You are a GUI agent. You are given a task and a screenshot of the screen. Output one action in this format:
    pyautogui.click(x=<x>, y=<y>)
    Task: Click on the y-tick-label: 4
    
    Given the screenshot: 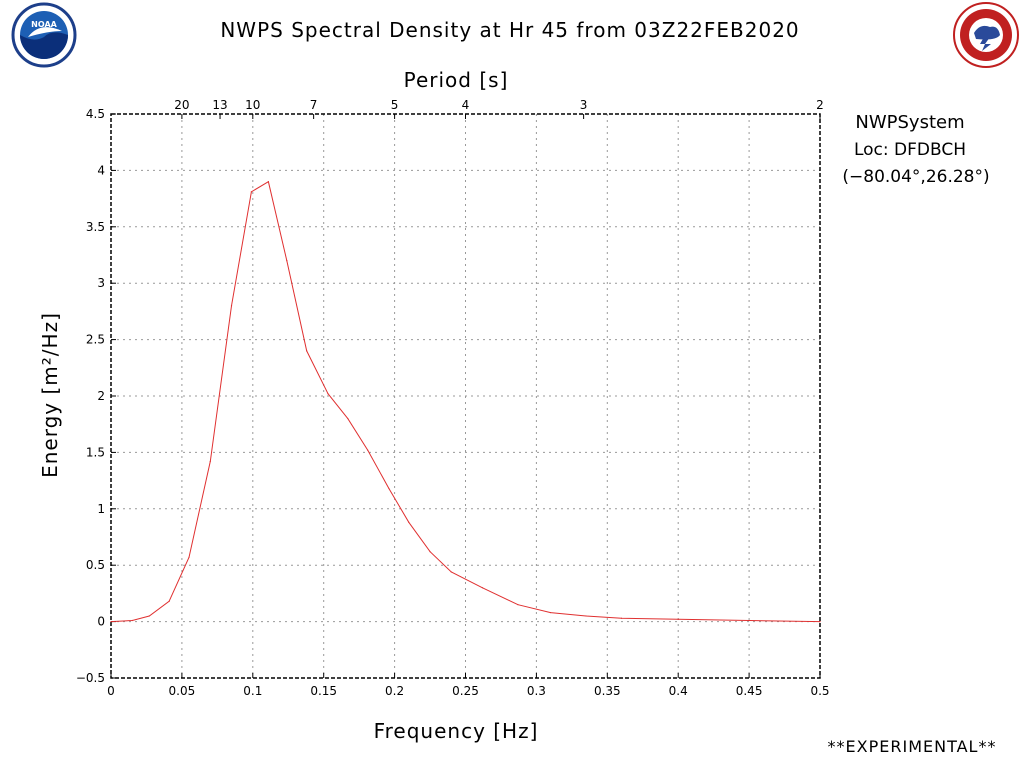 What is the action you would take?
    pyautogui.click(x=101, y=170)
    